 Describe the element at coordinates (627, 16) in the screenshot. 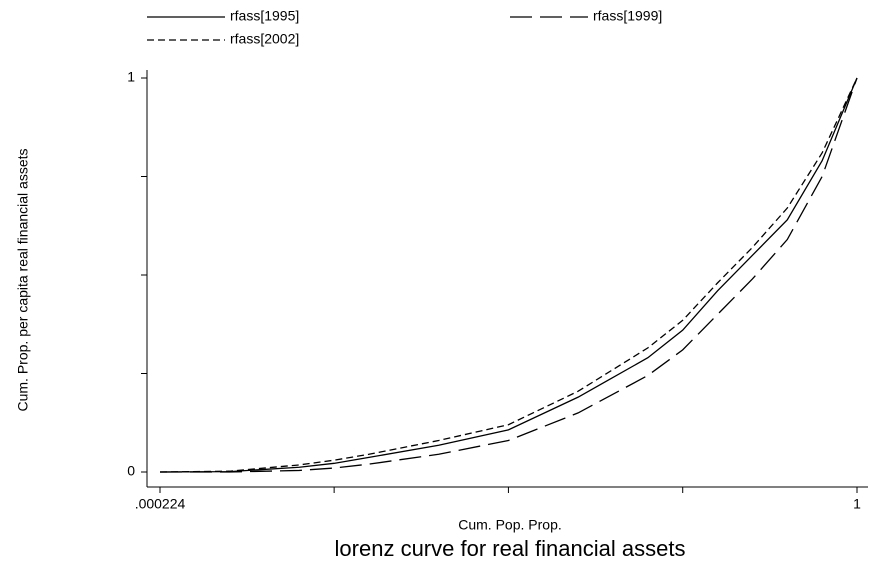

I see `legend-label: rfass[1999]` at that location.